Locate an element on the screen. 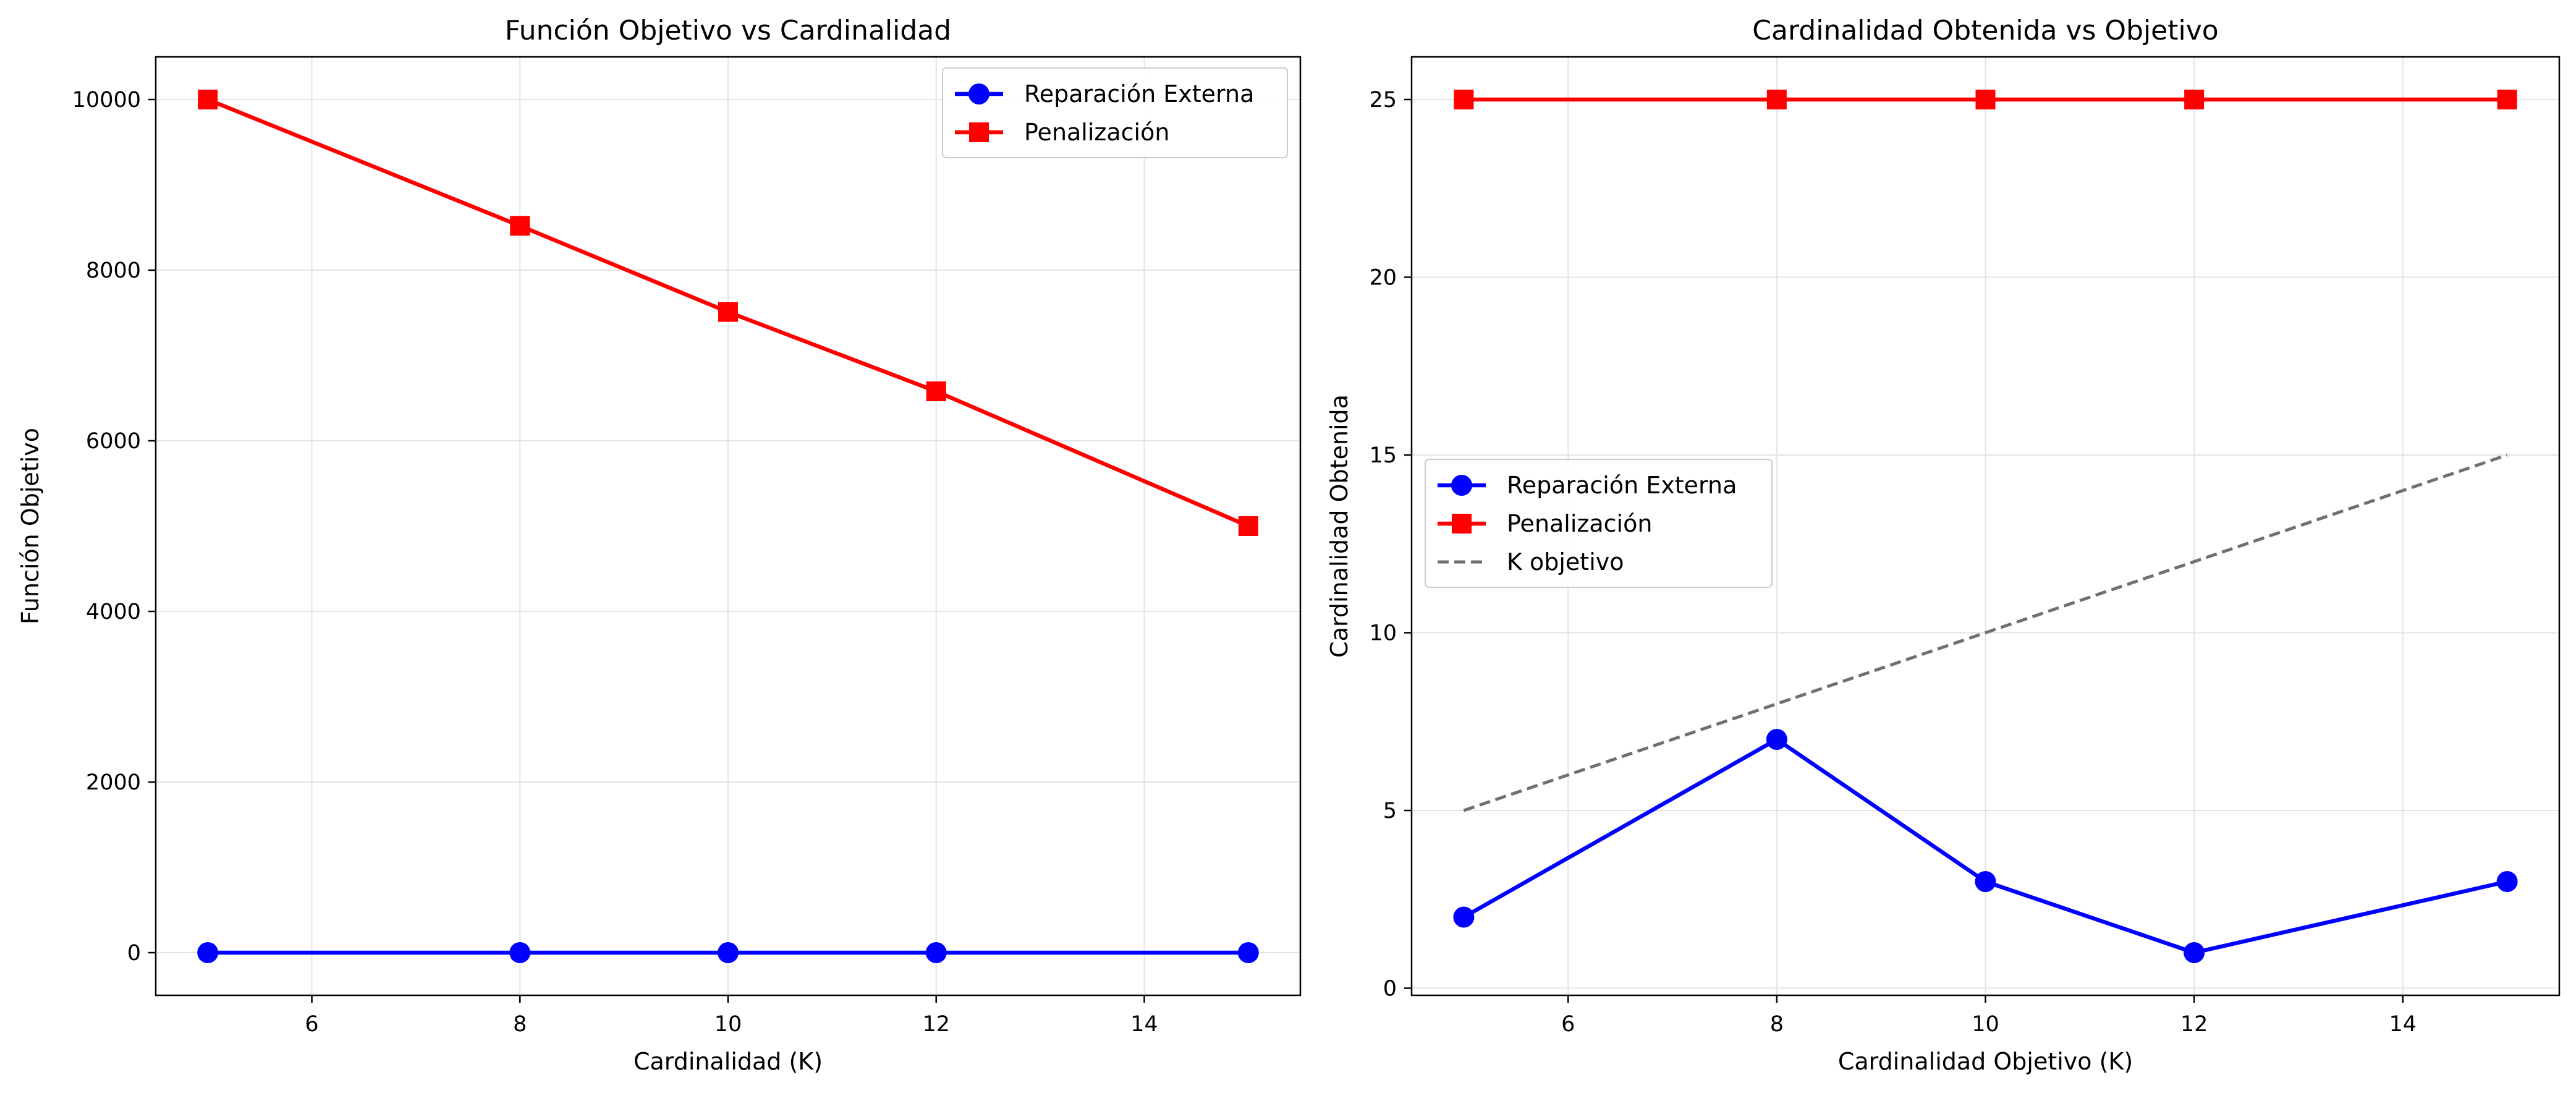  y-tick-label: 4000 is located at coordinates (113, 612).